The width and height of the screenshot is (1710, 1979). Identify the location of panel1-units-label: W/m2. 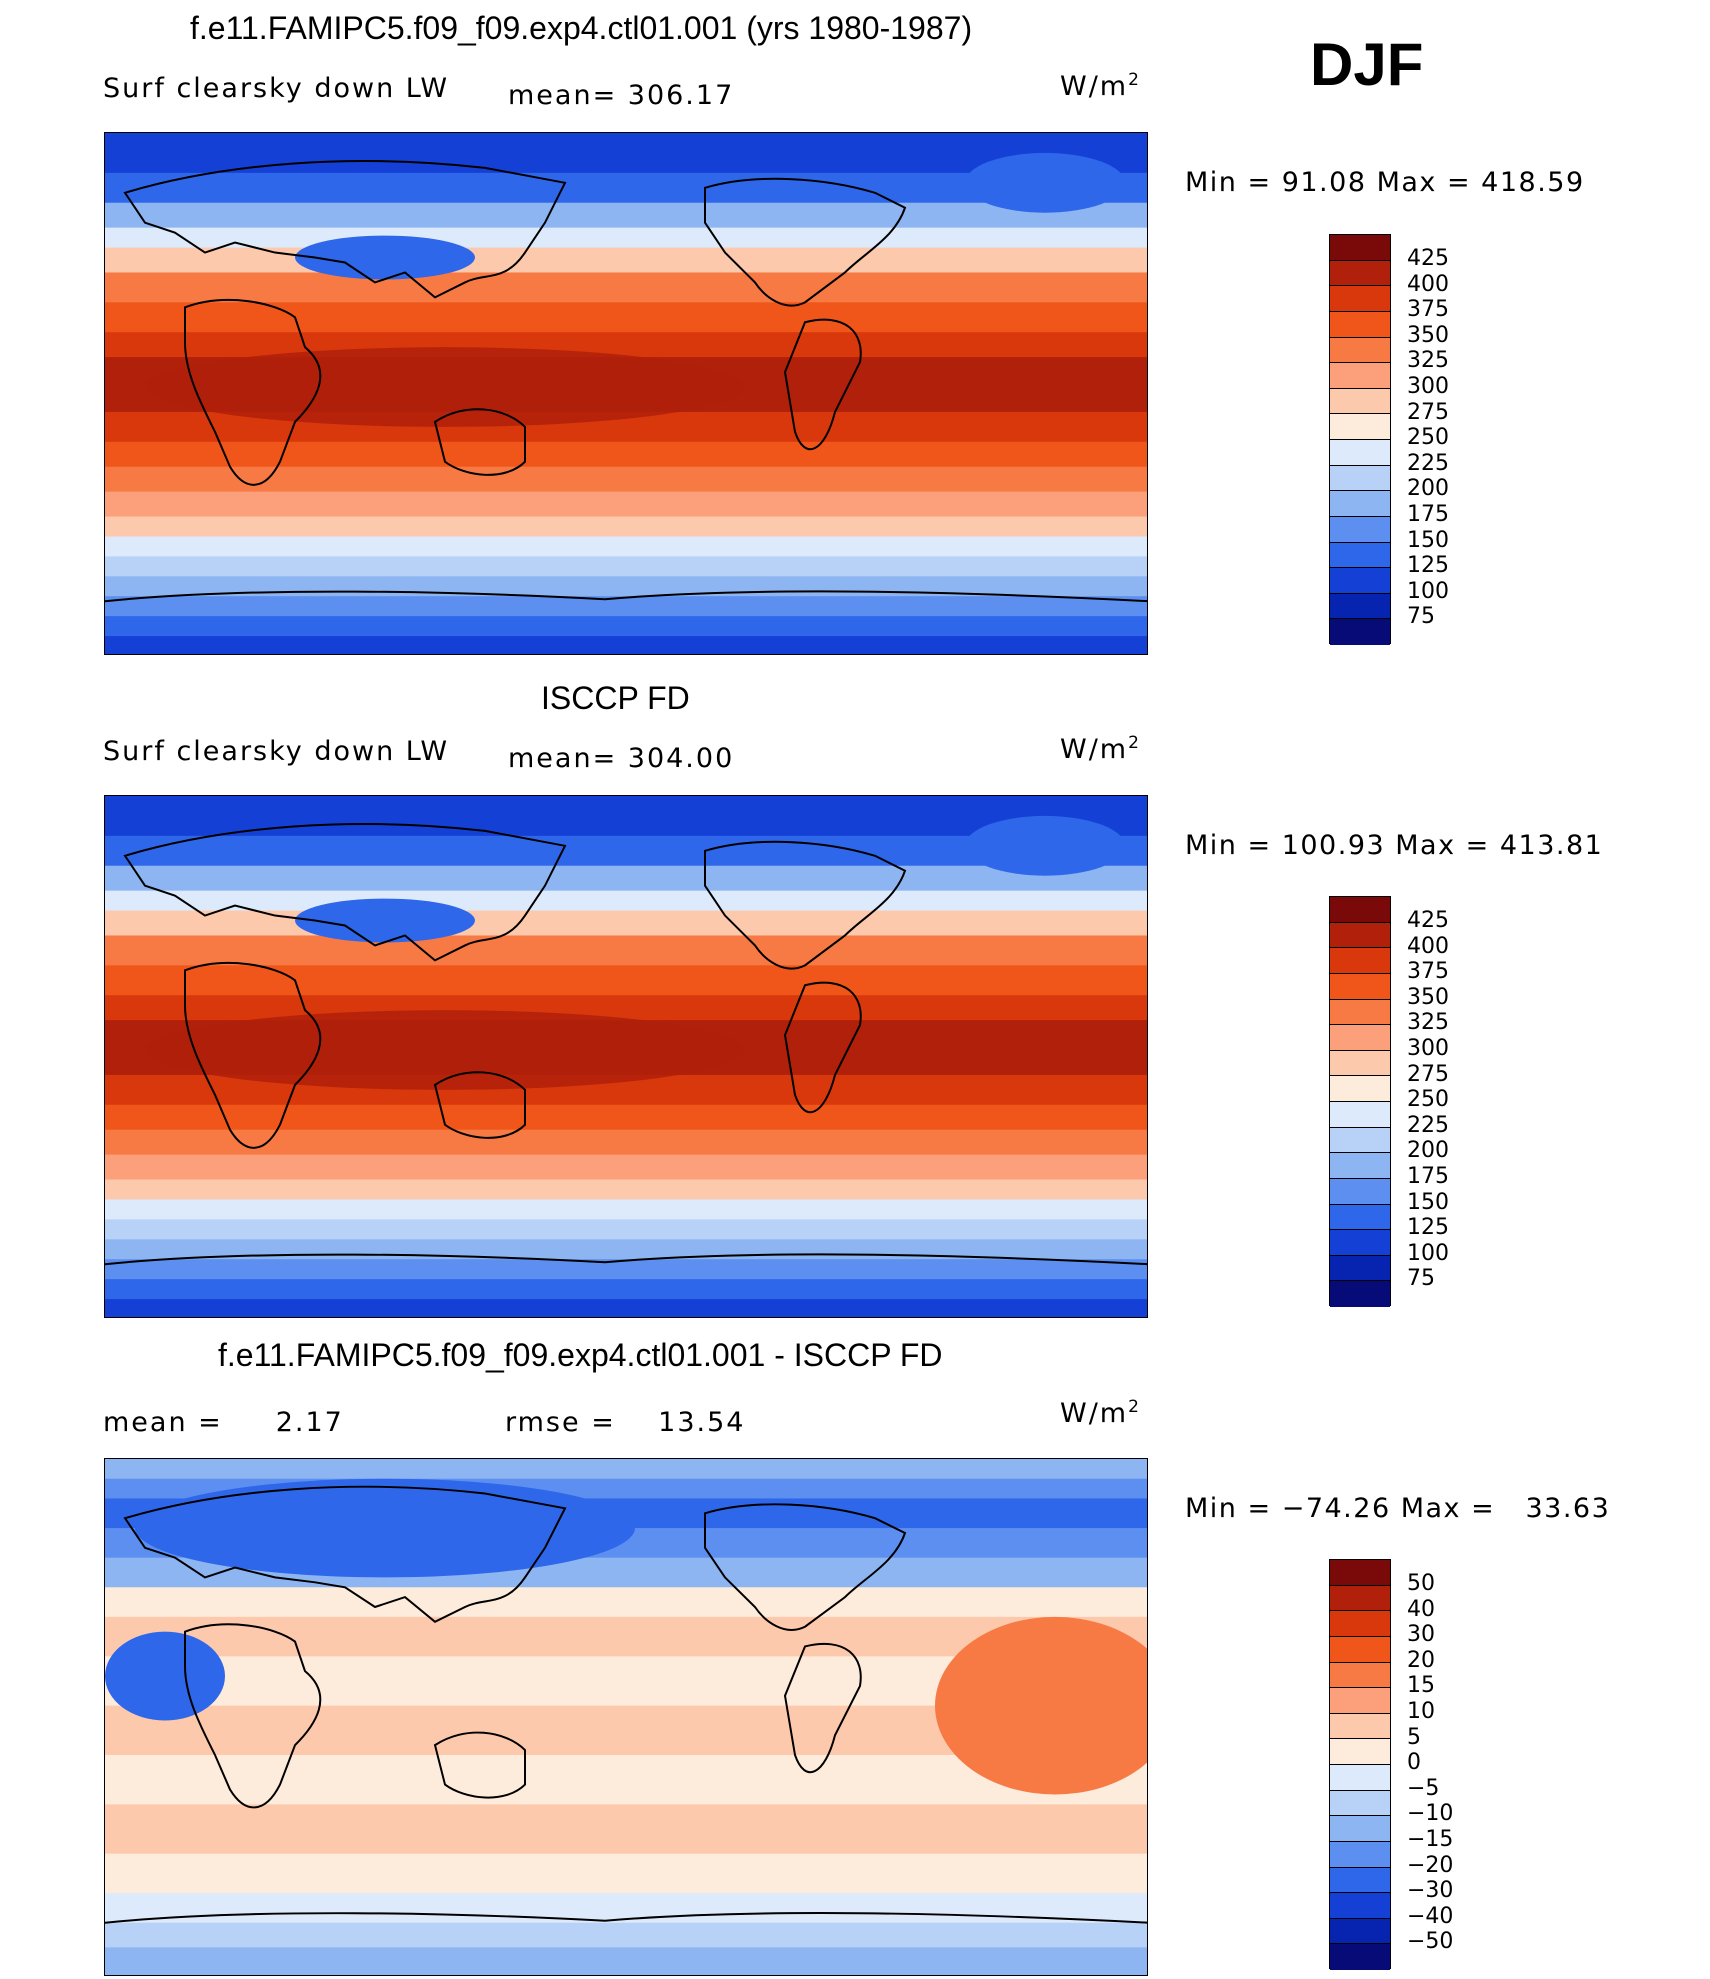
(1100, 86).